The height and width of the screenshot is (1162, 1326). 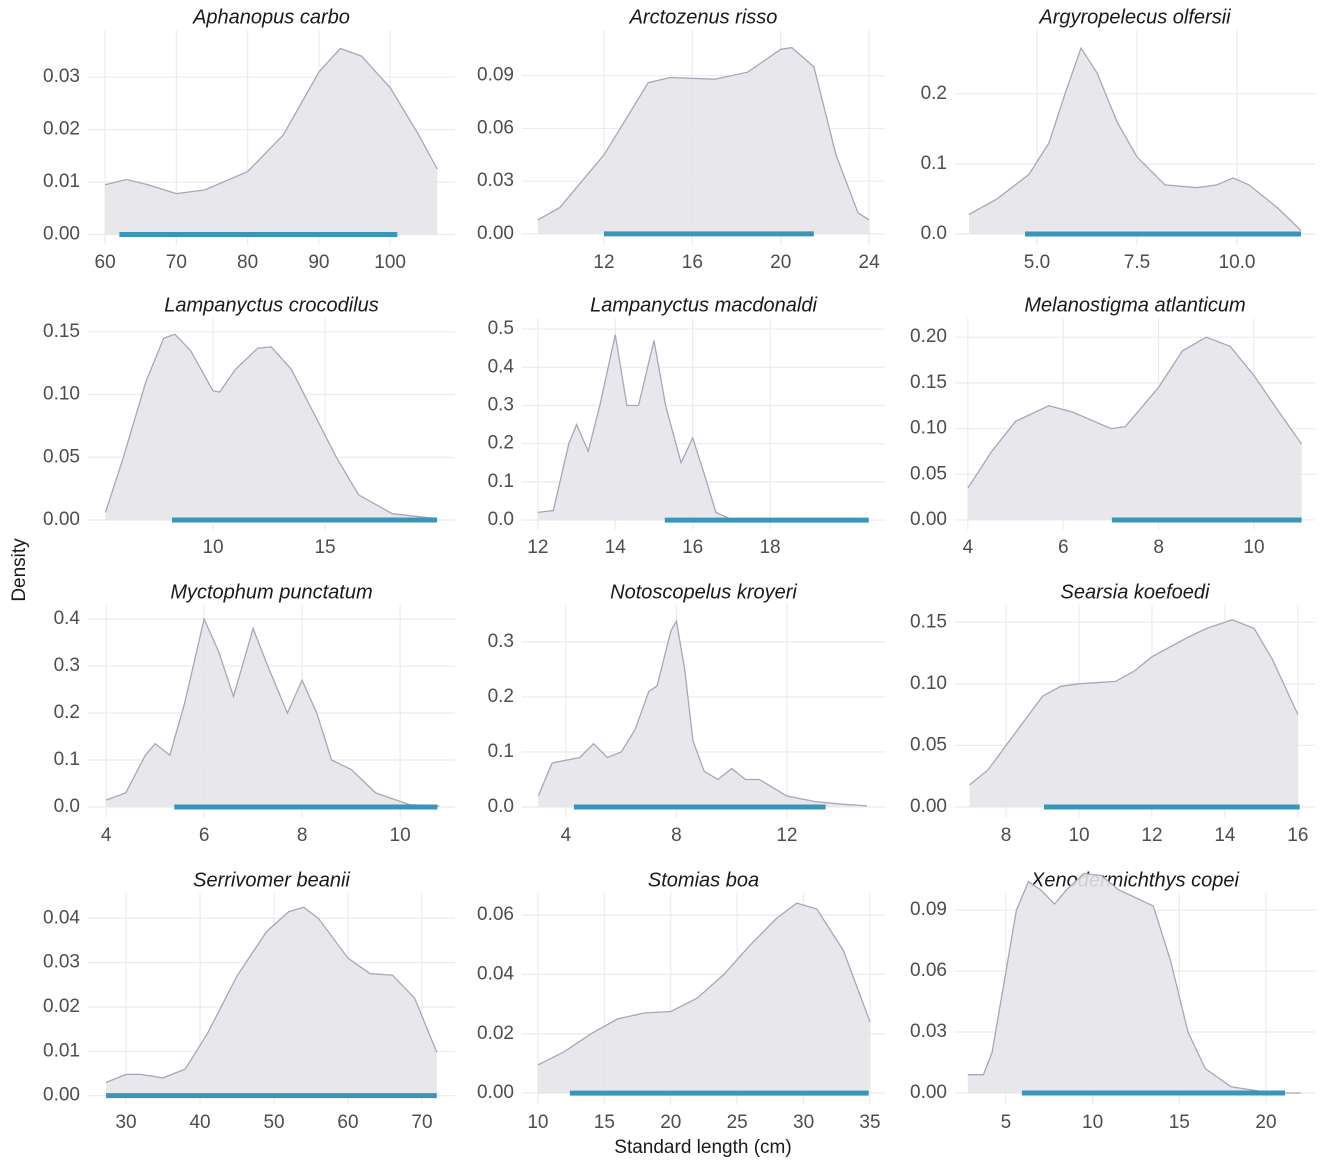 What do you see at coordinates (125, 1122) in the screenshot?
I see `x-tick-label: 30` at bounding box center [125, 1122].